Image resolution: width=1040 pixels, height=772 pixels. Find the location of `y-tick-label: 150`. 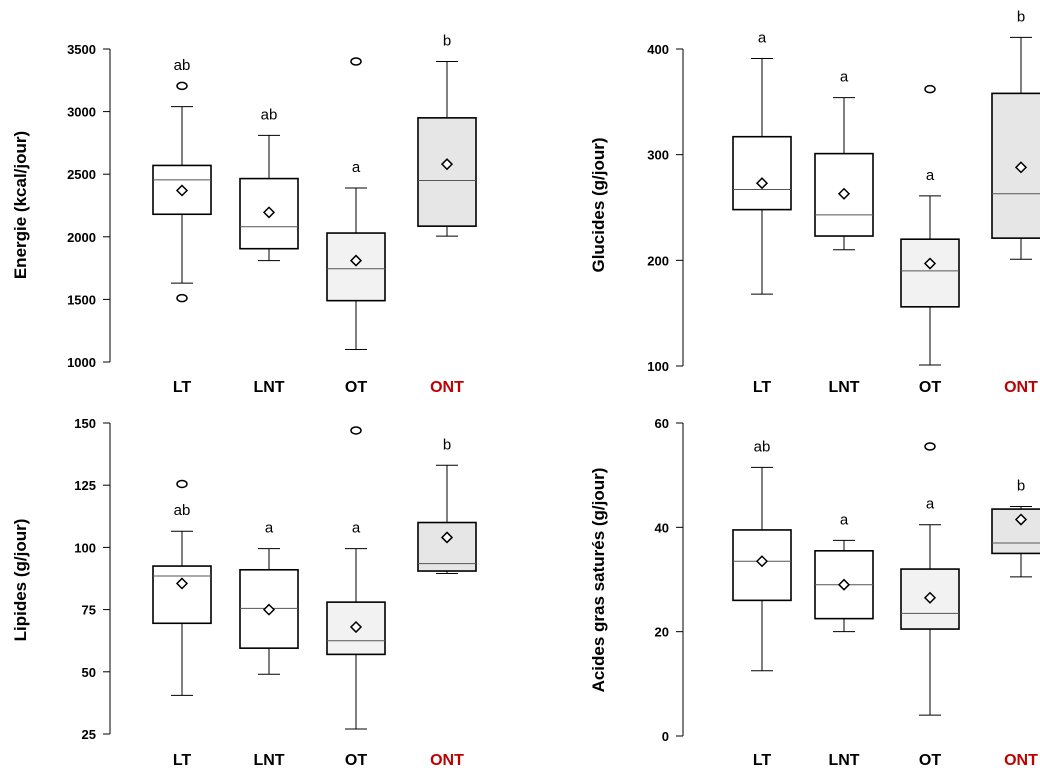

y-tick-label: 150 is located at coordinates (85, 423).